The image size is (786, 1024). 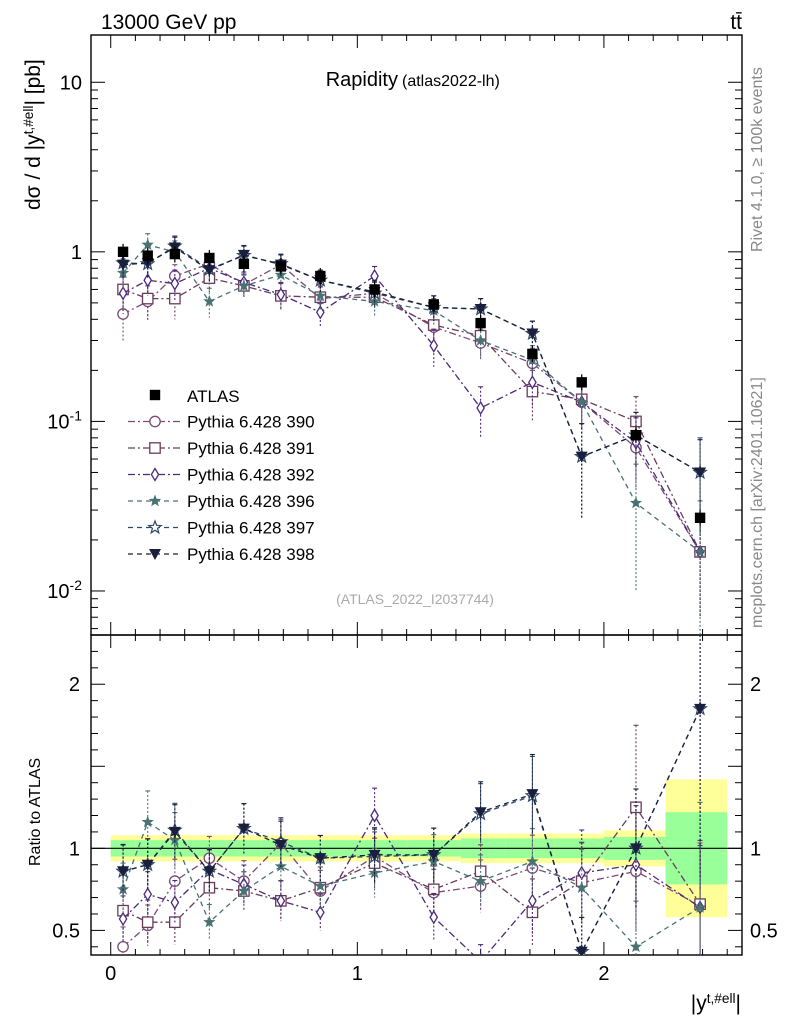 I want to click on ratio-y-tick-label-right: 1, so click(x=755, y=849).